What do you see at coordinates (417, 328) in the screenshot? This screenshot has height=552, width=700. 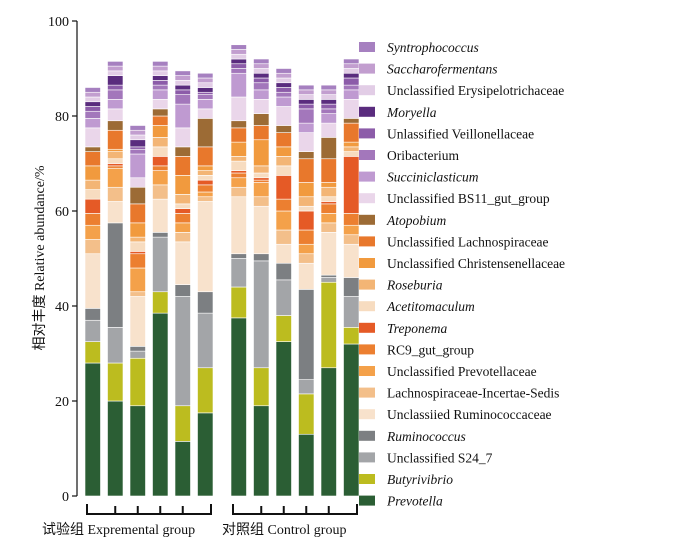 I see `legend-label: Treponema` at bounding box center [417, 328].